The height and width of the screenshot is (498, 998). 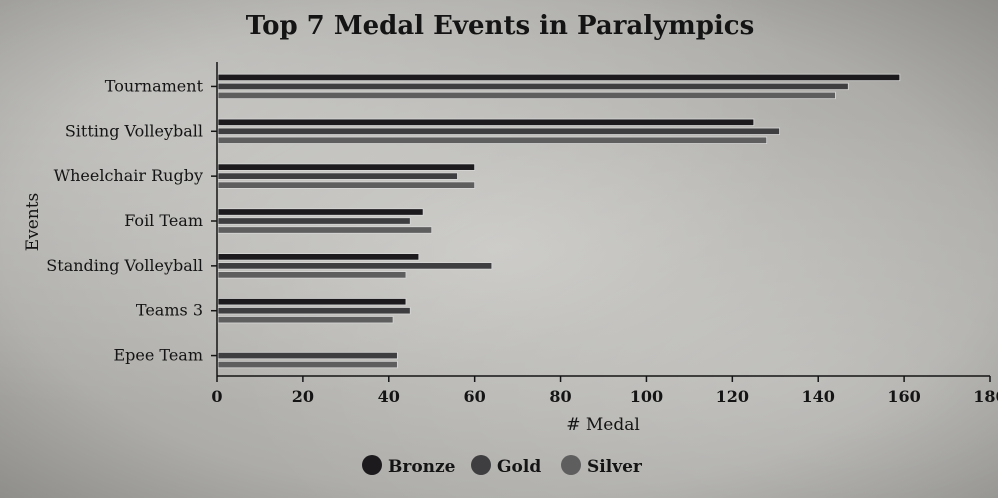 What do you see at coordinates (615, 467) in the screenshot?
I see `legend-label-silver: Silver` at bounding box center [615, 467].